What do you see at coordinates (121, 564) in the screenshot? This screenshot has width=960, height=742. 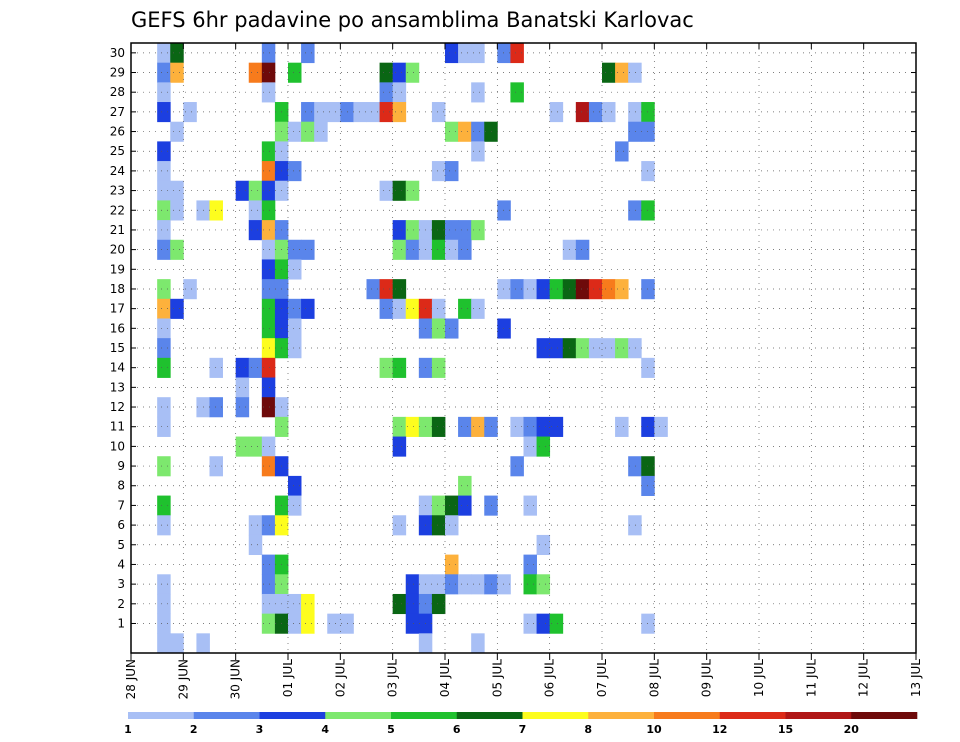 I see `y-tick-label: 4` at bounding box center [121, 564].